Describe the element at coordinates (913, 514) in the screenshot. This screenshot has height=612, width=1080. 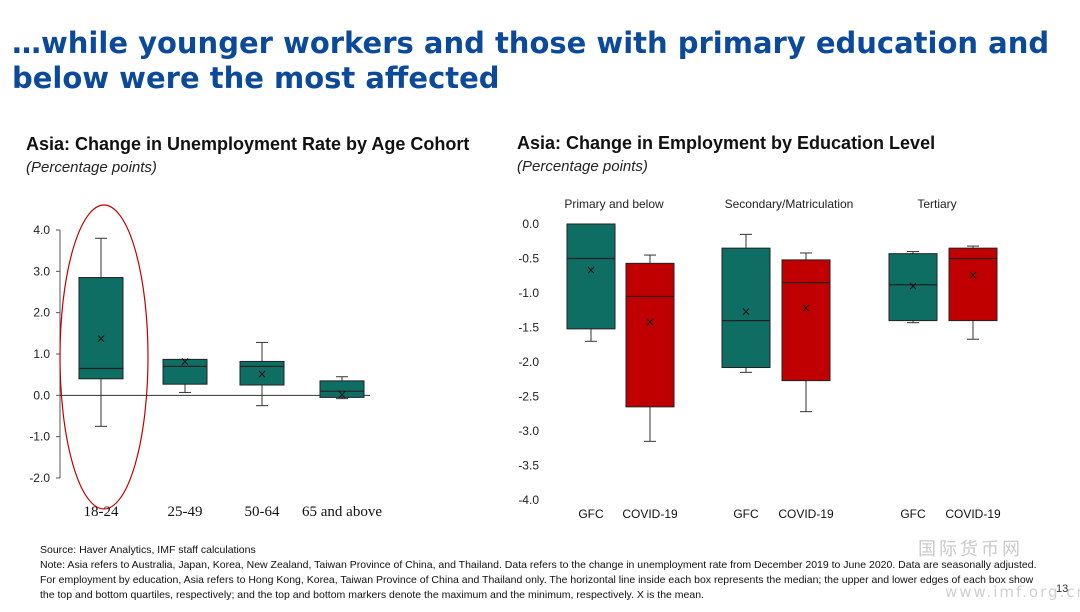
I see `x-series-label-4: GFC` at that location.